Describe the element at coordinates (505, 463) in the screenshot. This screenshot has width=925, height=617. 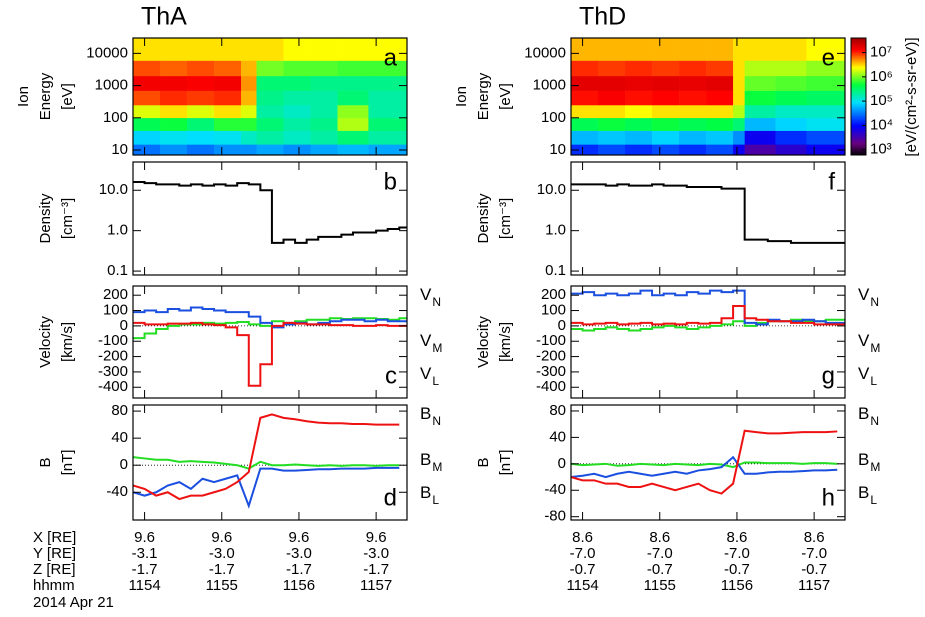
I see `y-axis-label: [nT]` at that location.